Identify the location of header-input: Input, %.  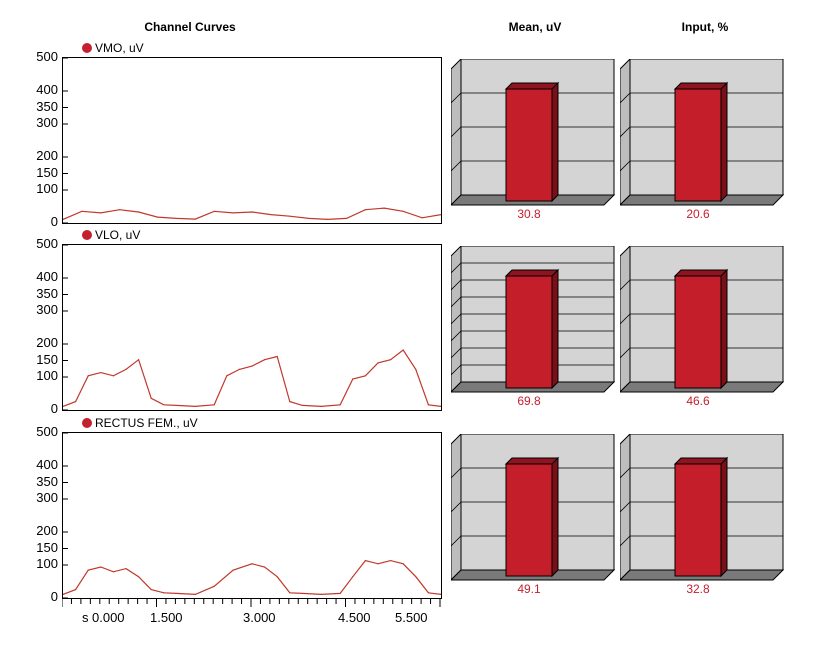
(705, 27).